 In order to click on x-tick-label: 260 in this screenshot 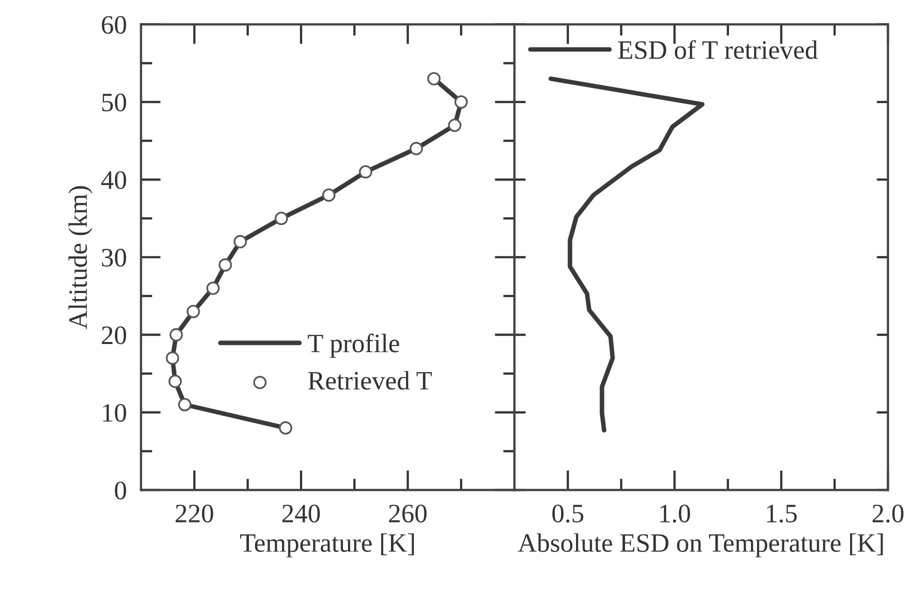, I will do `click(408, 513)`.